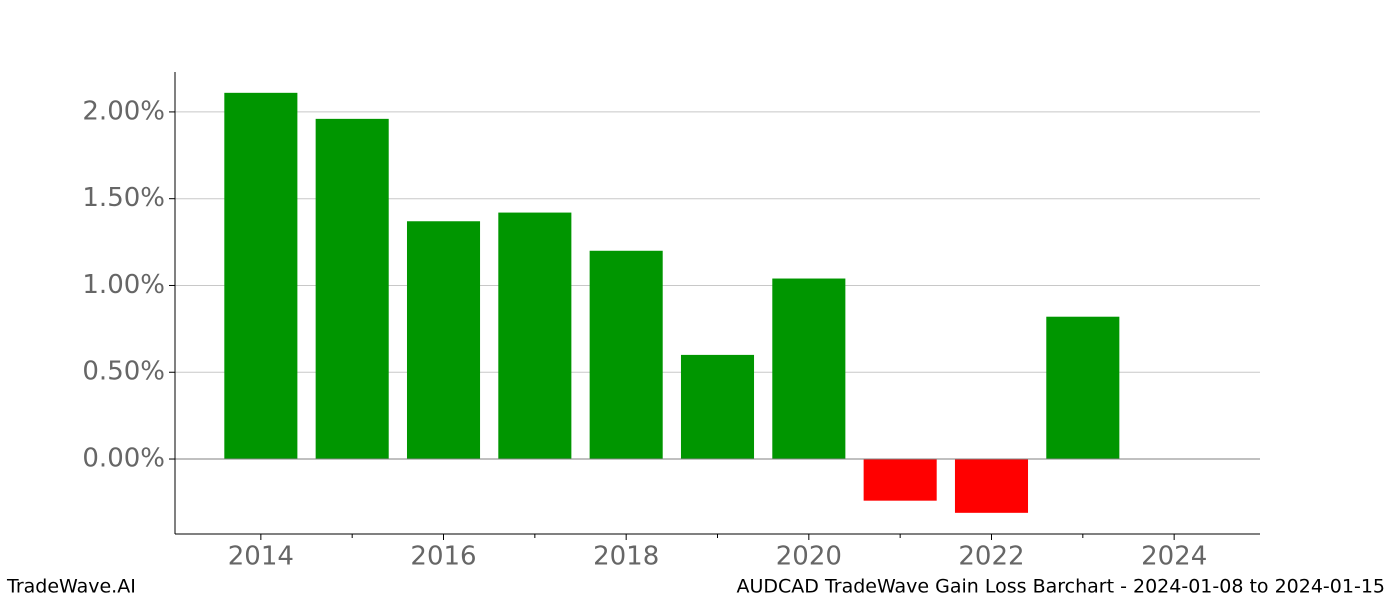 This screenshot has height=600, width=1400. I want to click on y-tick-label: 1.00%, so click(123, 285).